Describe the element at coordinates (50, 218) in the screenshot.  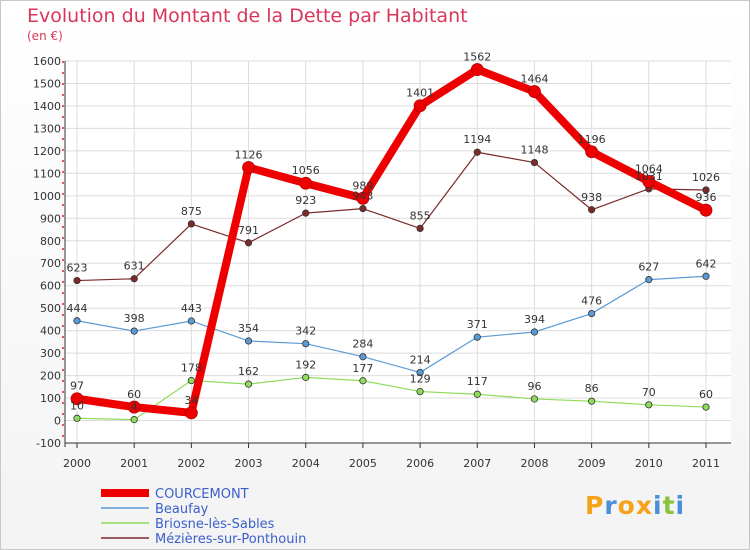
I see `y-tick-label: 900` at that location.